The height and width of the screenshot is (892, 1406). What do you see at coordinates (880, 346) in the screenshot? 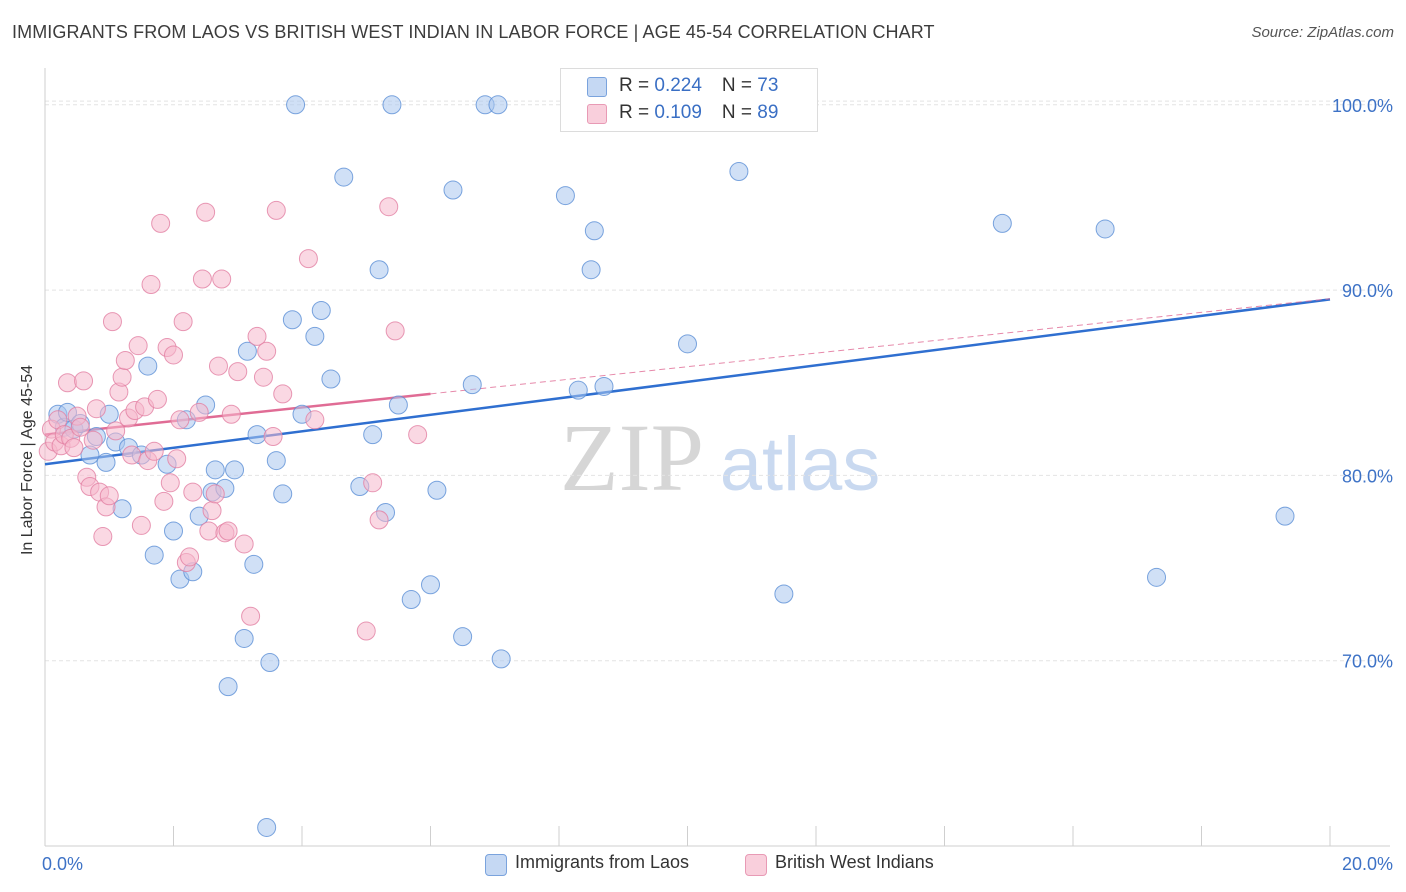
I see `trend-line-bwi-extension` at bounding box center [880, 346].